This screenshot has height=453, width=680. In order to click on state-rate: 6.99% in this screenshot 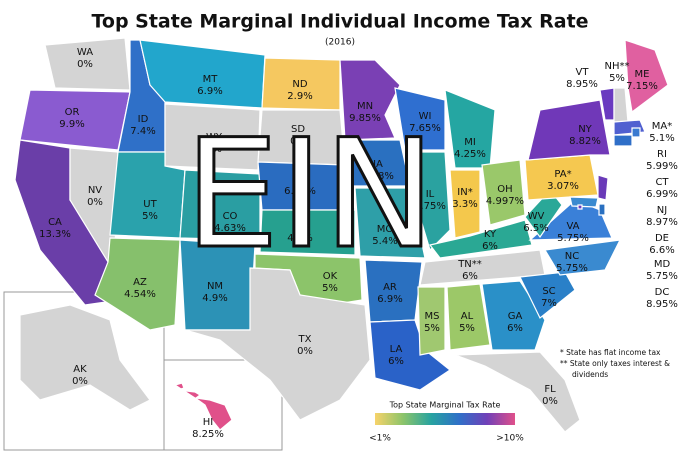, I will do `click(662, 194)`.